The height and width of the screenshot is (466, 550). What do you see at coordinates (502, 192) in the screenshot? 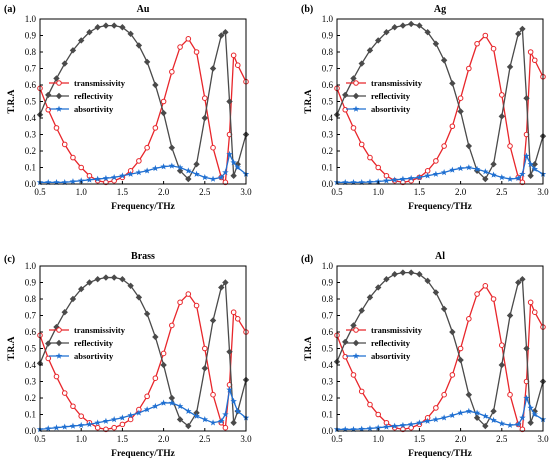
I see `x-tick-label: 2.5` at bounding box center [502, 192].